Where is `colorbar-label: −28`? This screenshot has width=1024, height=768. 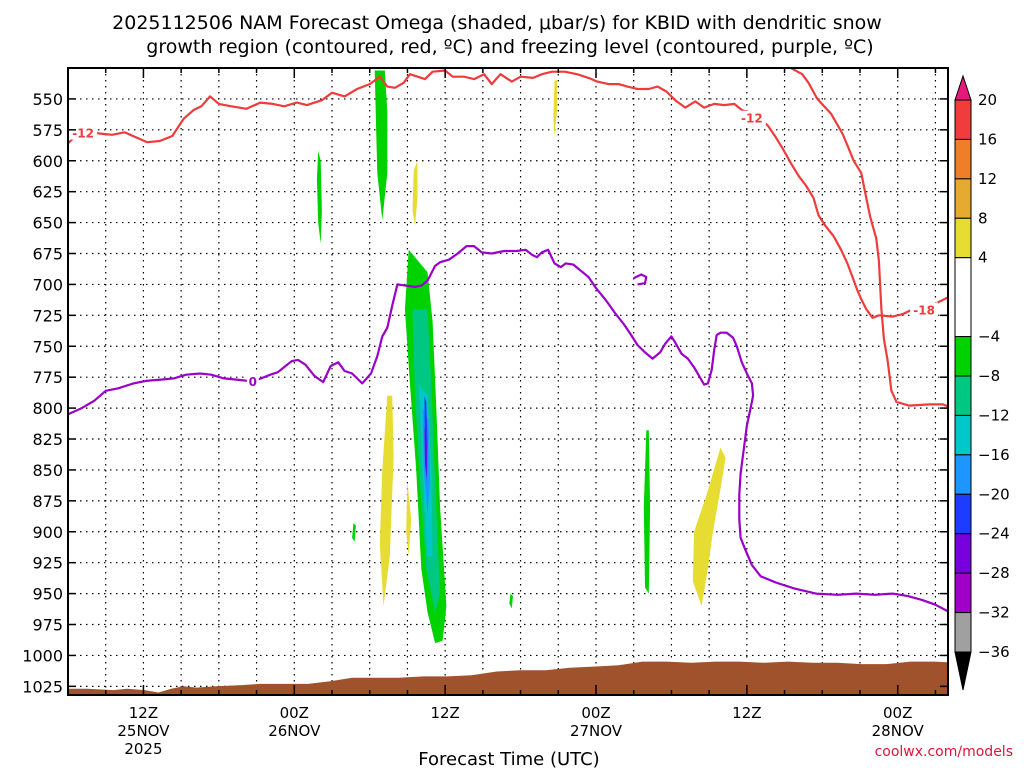 colorbar-label: −28 is located at coordinates (994, 573).